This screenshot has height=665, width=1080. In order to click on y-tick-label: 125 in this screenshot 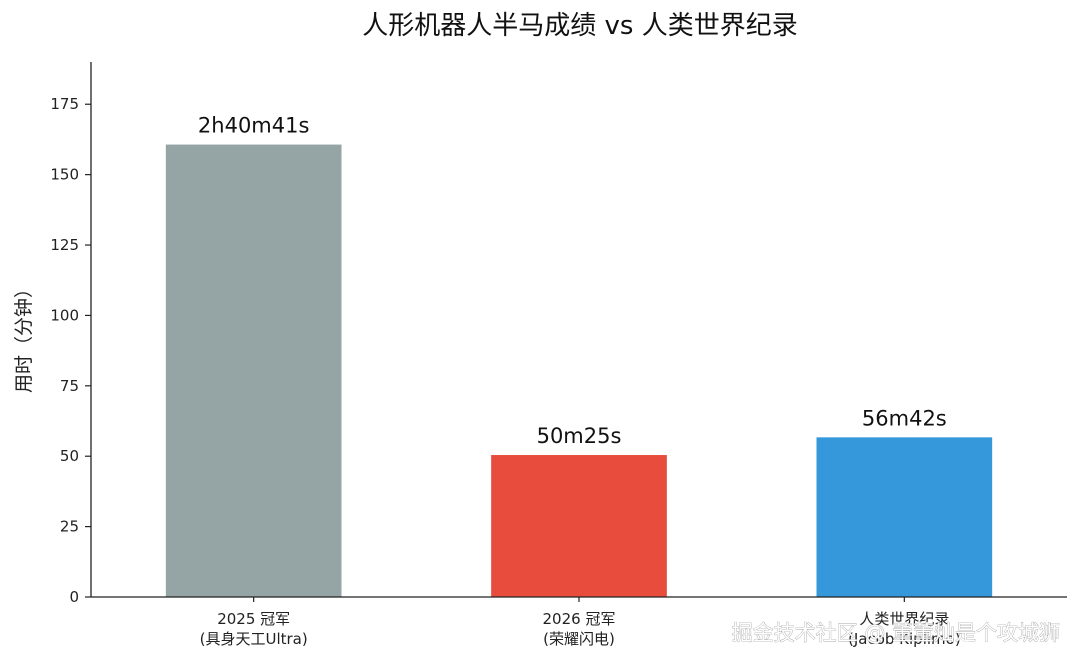, I will do `click(64, 245)`.